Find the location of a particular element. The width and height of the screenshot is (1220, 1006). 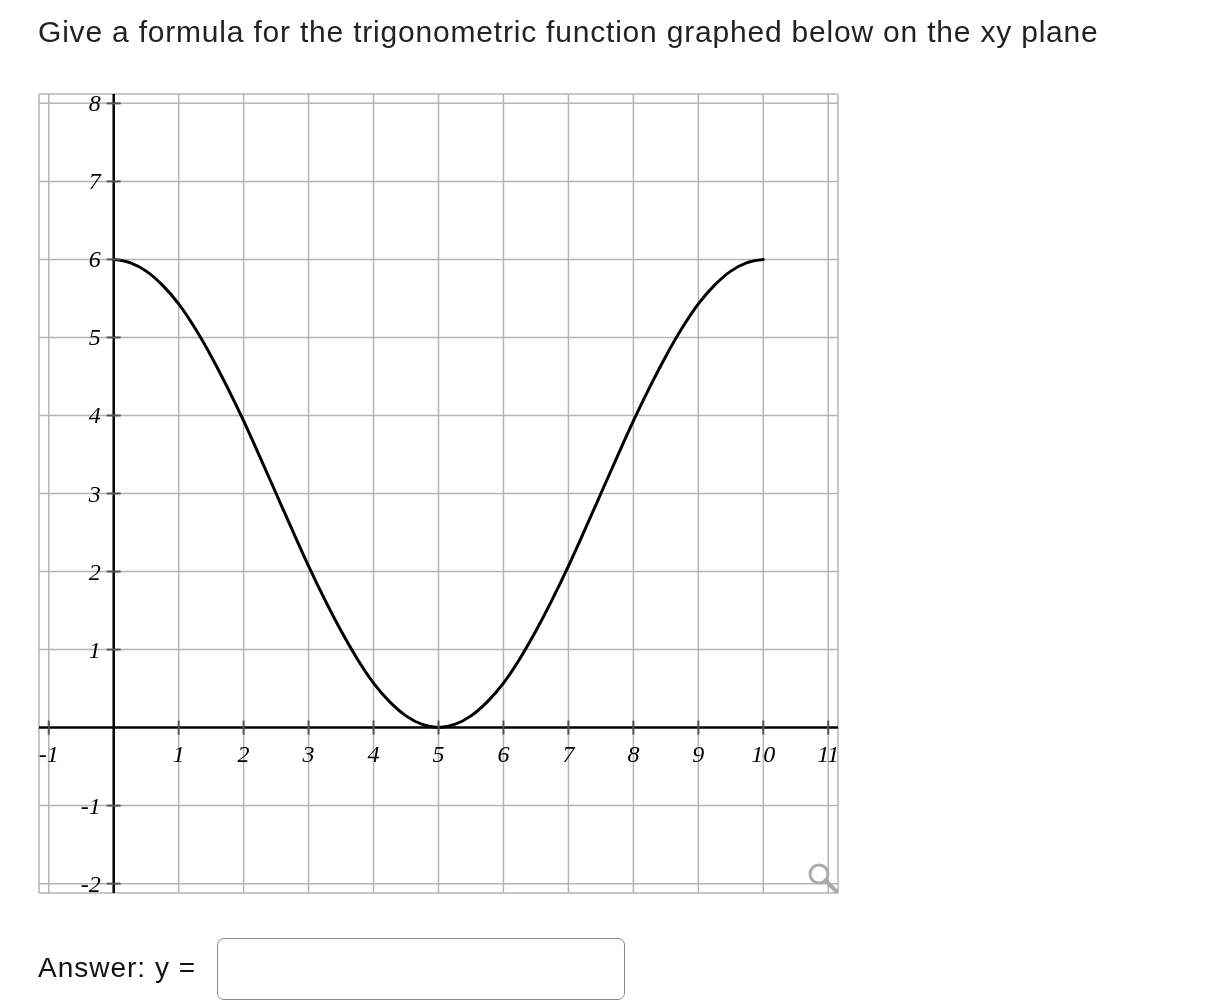

y-tick-label: -1 is located at coordinates (90, 805).